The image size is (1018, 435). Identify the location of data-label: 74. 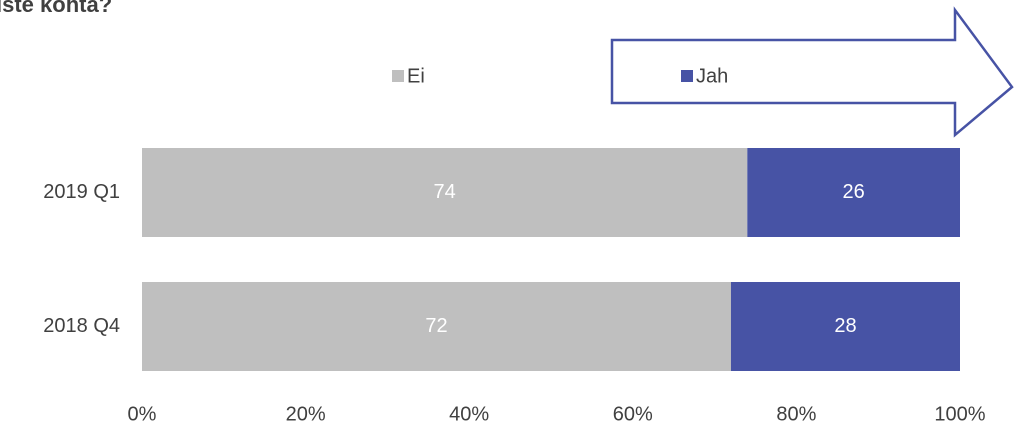
(445, 192).